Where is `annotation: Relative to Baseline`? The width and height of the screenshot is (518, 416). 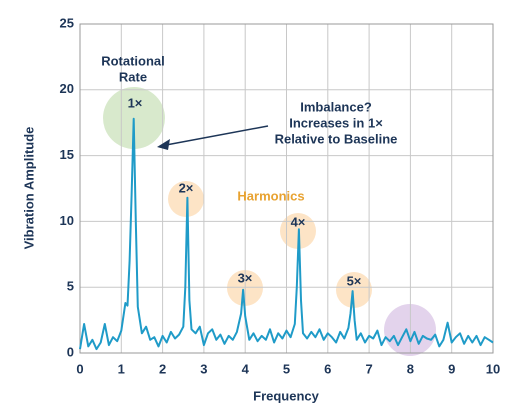 annotation: Relative to Baseline is located at coordinates (336, 138).